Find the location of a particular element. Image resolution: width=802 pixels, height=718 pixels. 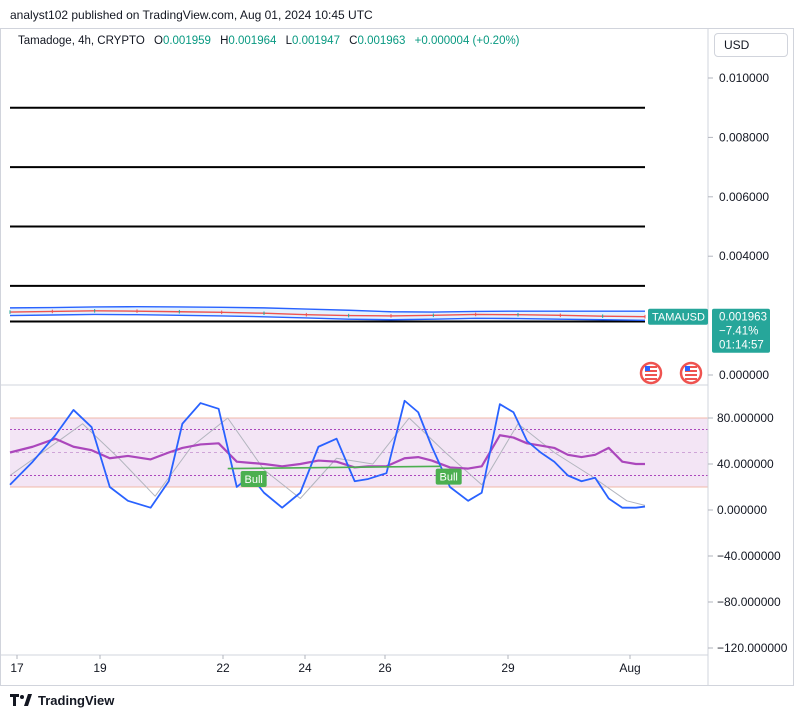

osc-tick-label: −40.000000 is located at coordinates (749, 556).